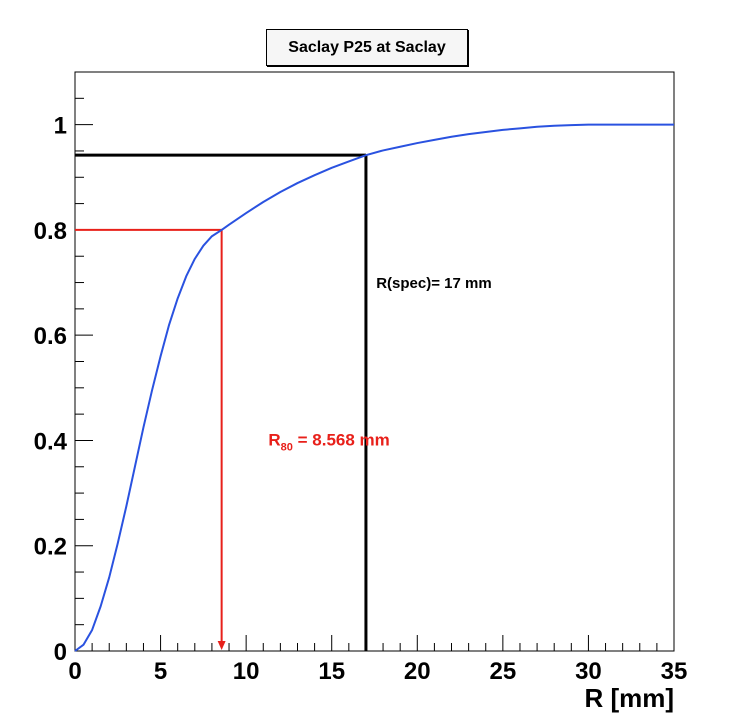  I want to click on x-tick-label: 0, so click(74, 671).